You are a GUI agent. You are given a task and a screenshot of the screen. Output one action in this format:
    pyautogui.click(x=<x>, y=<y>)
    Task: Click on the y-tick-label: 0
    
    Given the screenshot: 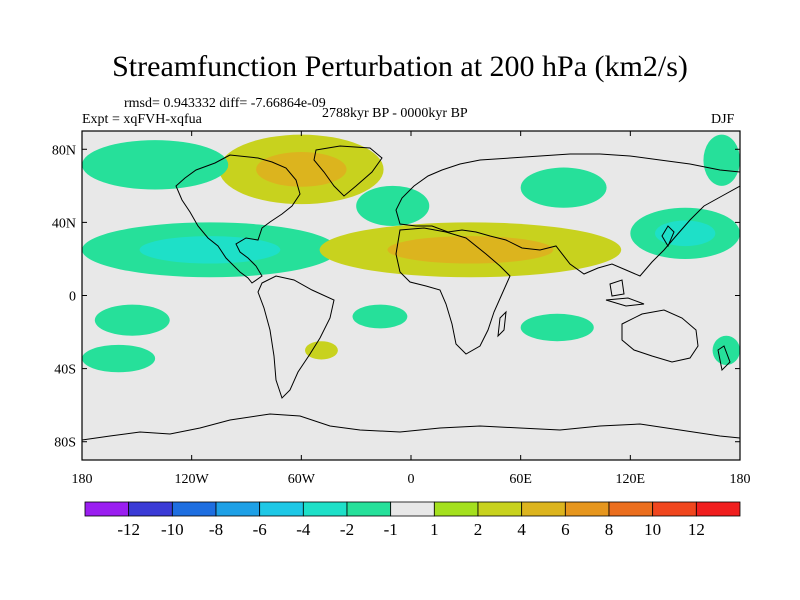 What is the action you would take?
    pyautogui.click(x=72, y=297)
    